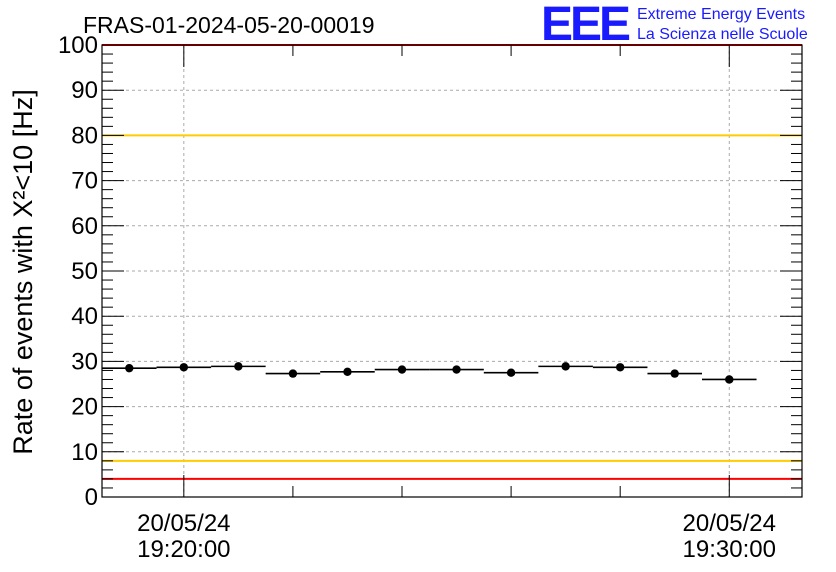 This screenshot has height=572, width=836. I want to click on y-tick-label: 100, so click(78, 45).